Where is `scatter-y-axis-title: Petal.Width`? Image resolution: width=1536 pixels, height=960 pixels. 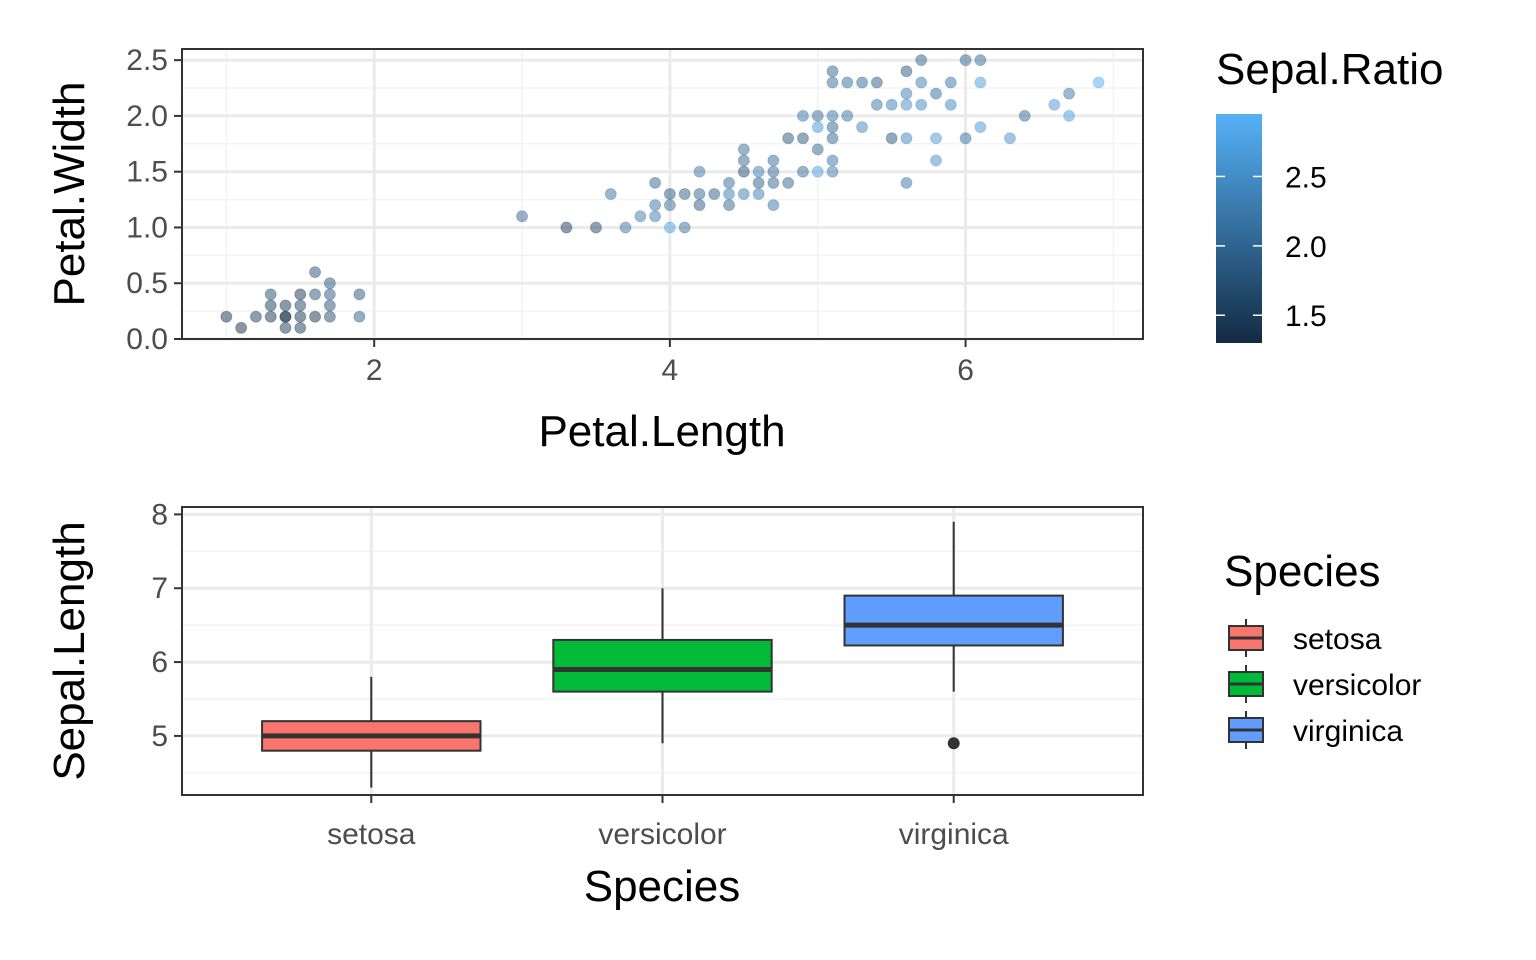 scatter-y-axis-title: Petal.Width is located at coordinates (69, 194).